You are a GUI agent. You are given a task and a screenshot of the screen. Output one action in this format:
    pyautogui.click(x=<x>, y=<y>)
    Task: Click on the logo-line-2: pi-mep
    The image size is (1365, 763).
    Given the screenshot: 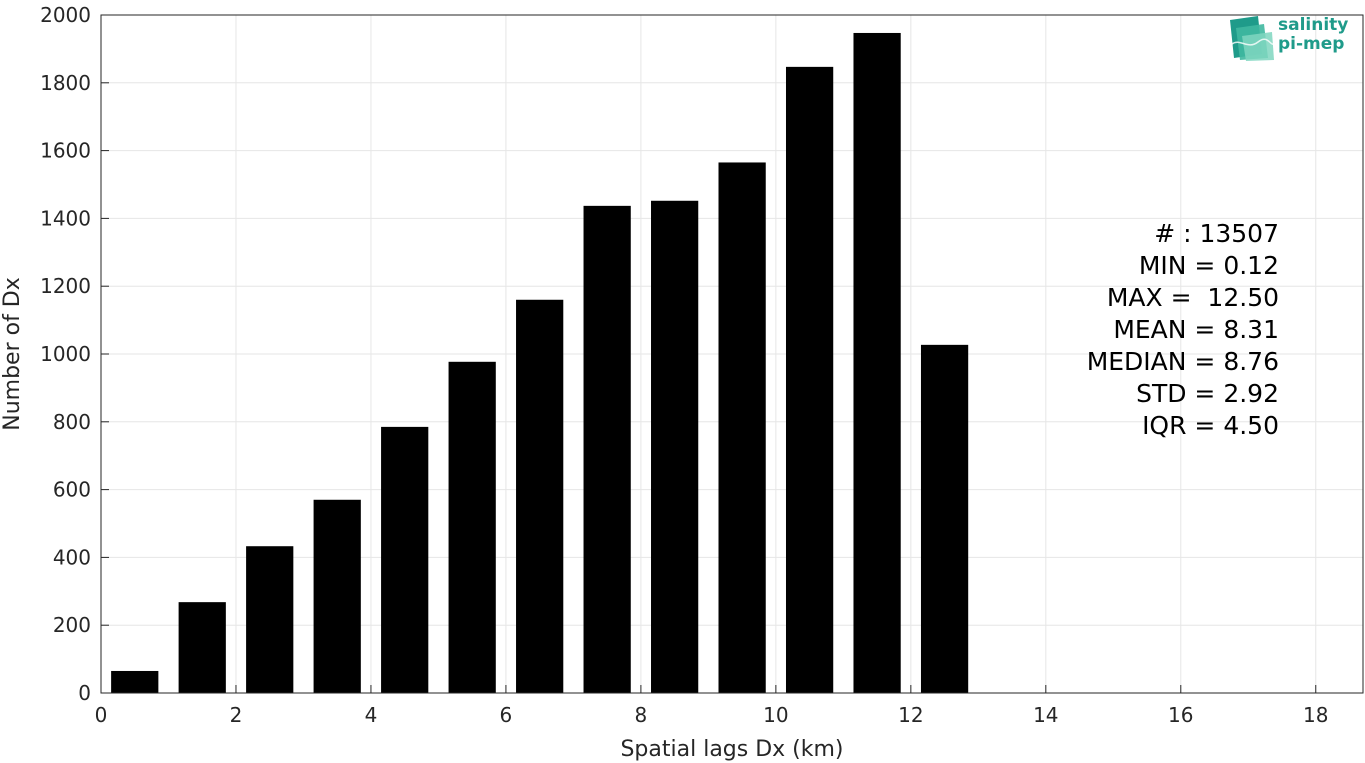 What is the action you would take?
    pyautogui.click(x=1311, y=44)
    